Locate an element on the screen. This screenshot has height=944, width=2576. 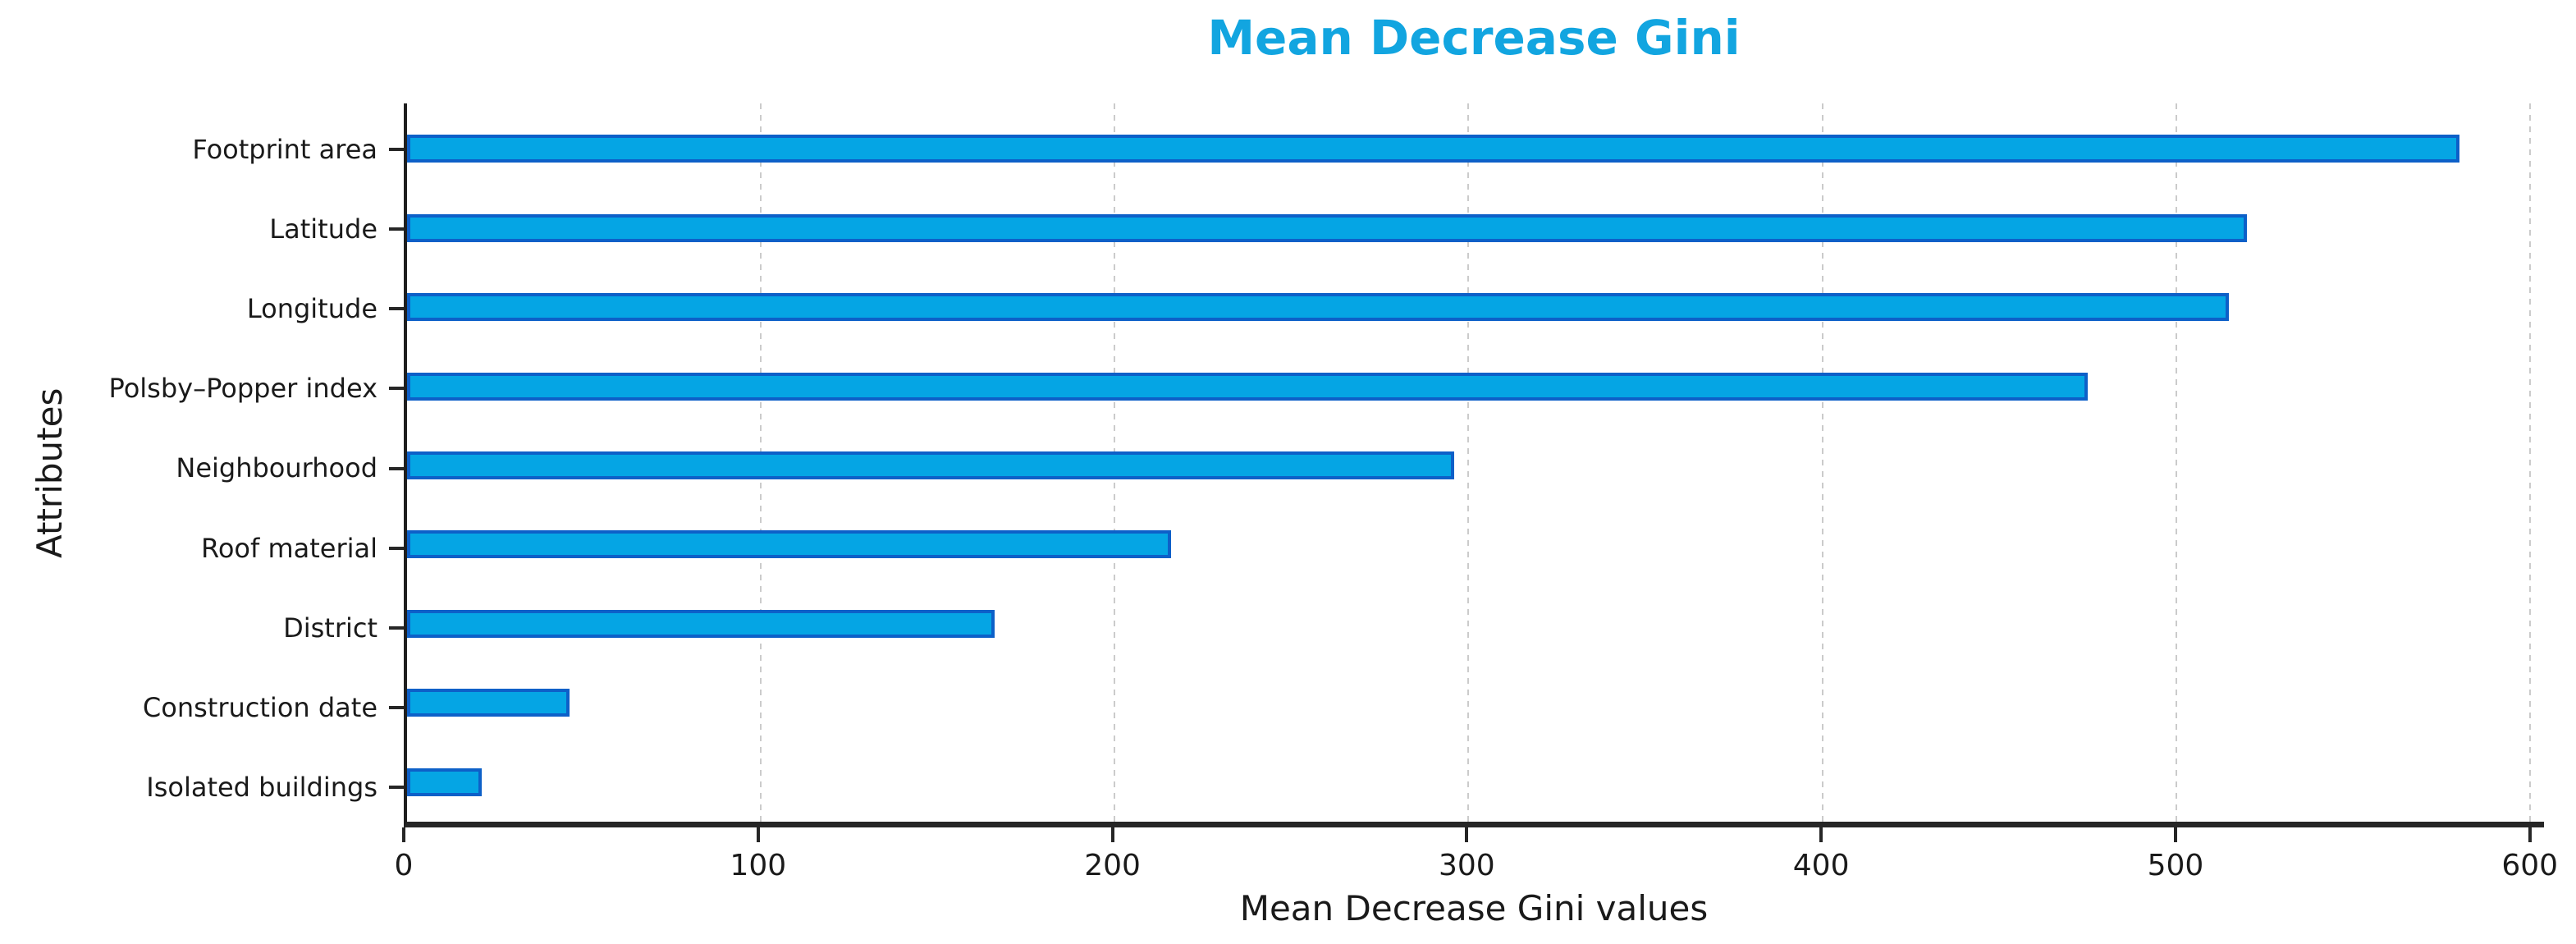
y-tick-label: Construction date is located at coordinates (259, 708).